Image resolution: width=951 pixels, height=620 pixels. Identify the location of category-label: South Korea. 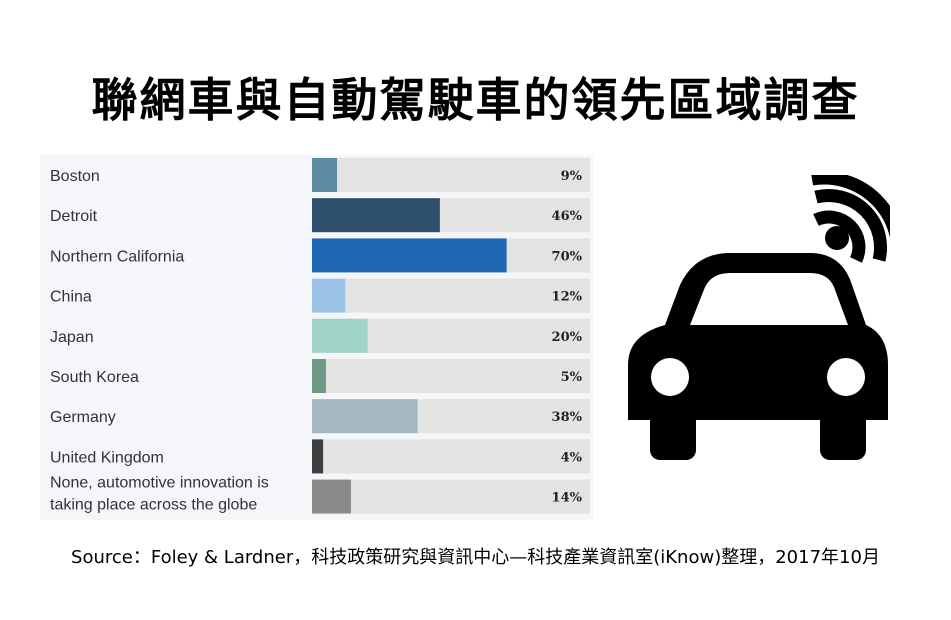
(94, 377).